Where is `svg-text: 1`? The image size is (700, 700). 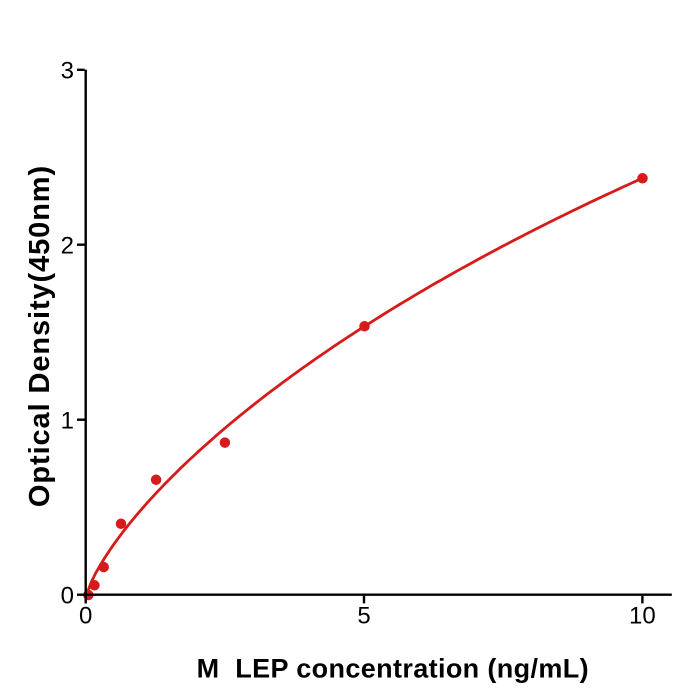
svg-text: 1 is located at coordinates (67, 420).